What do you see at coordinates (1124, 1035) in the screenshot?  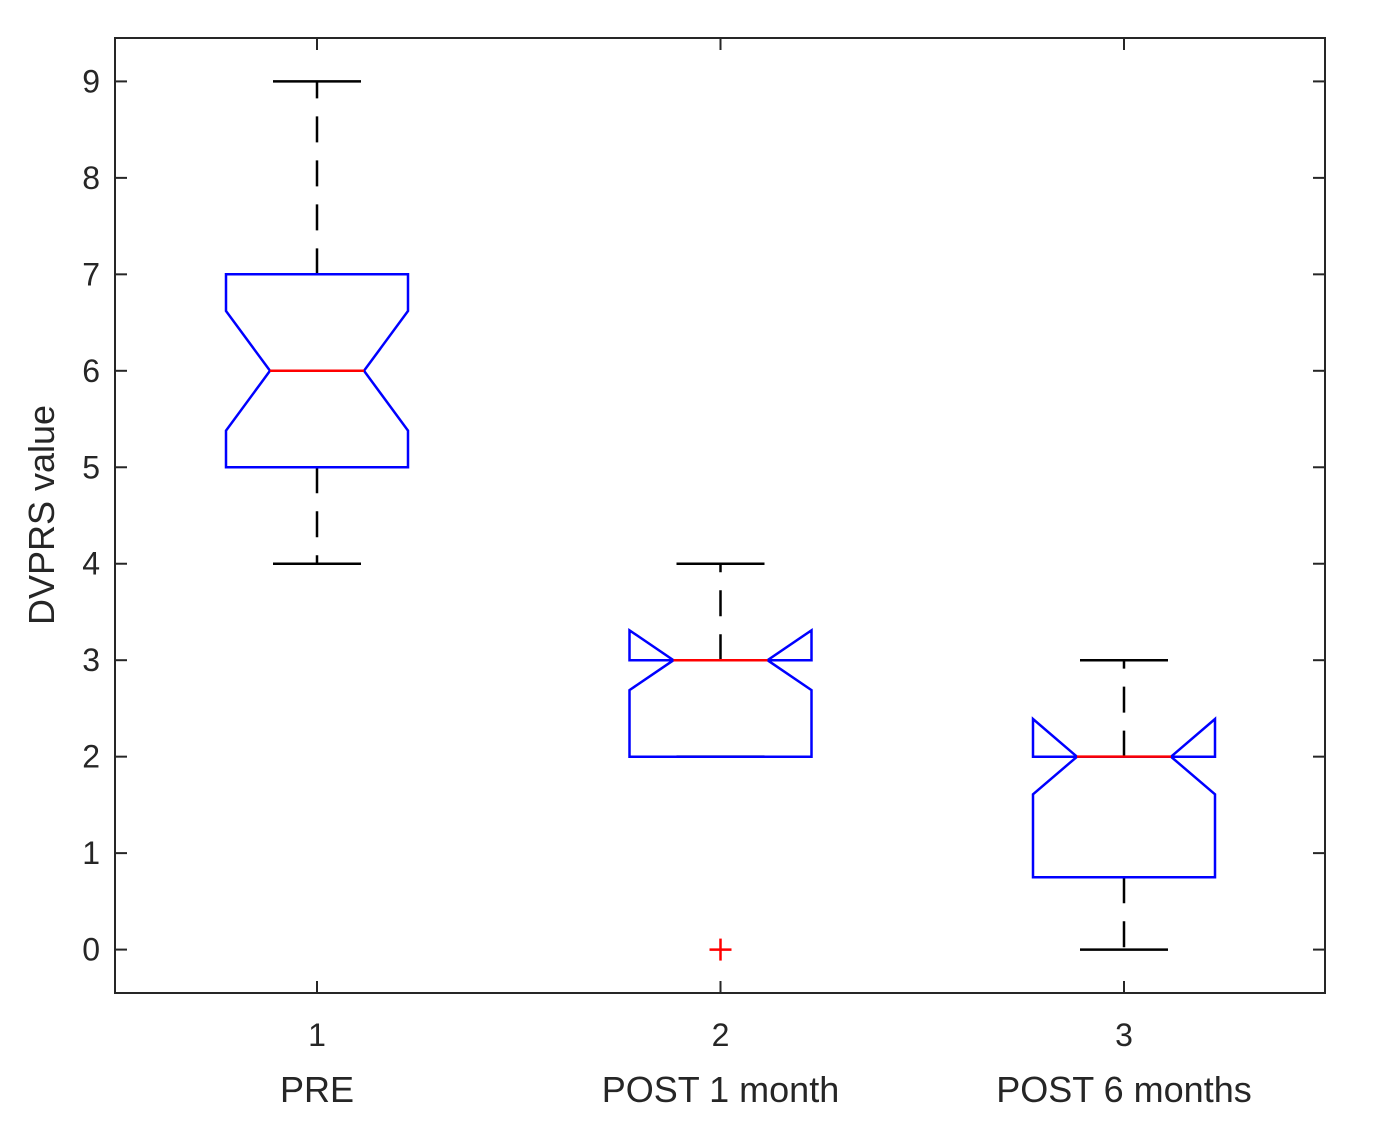 I see `x-tick-label: 3` at bounding box center [1124, 1035].